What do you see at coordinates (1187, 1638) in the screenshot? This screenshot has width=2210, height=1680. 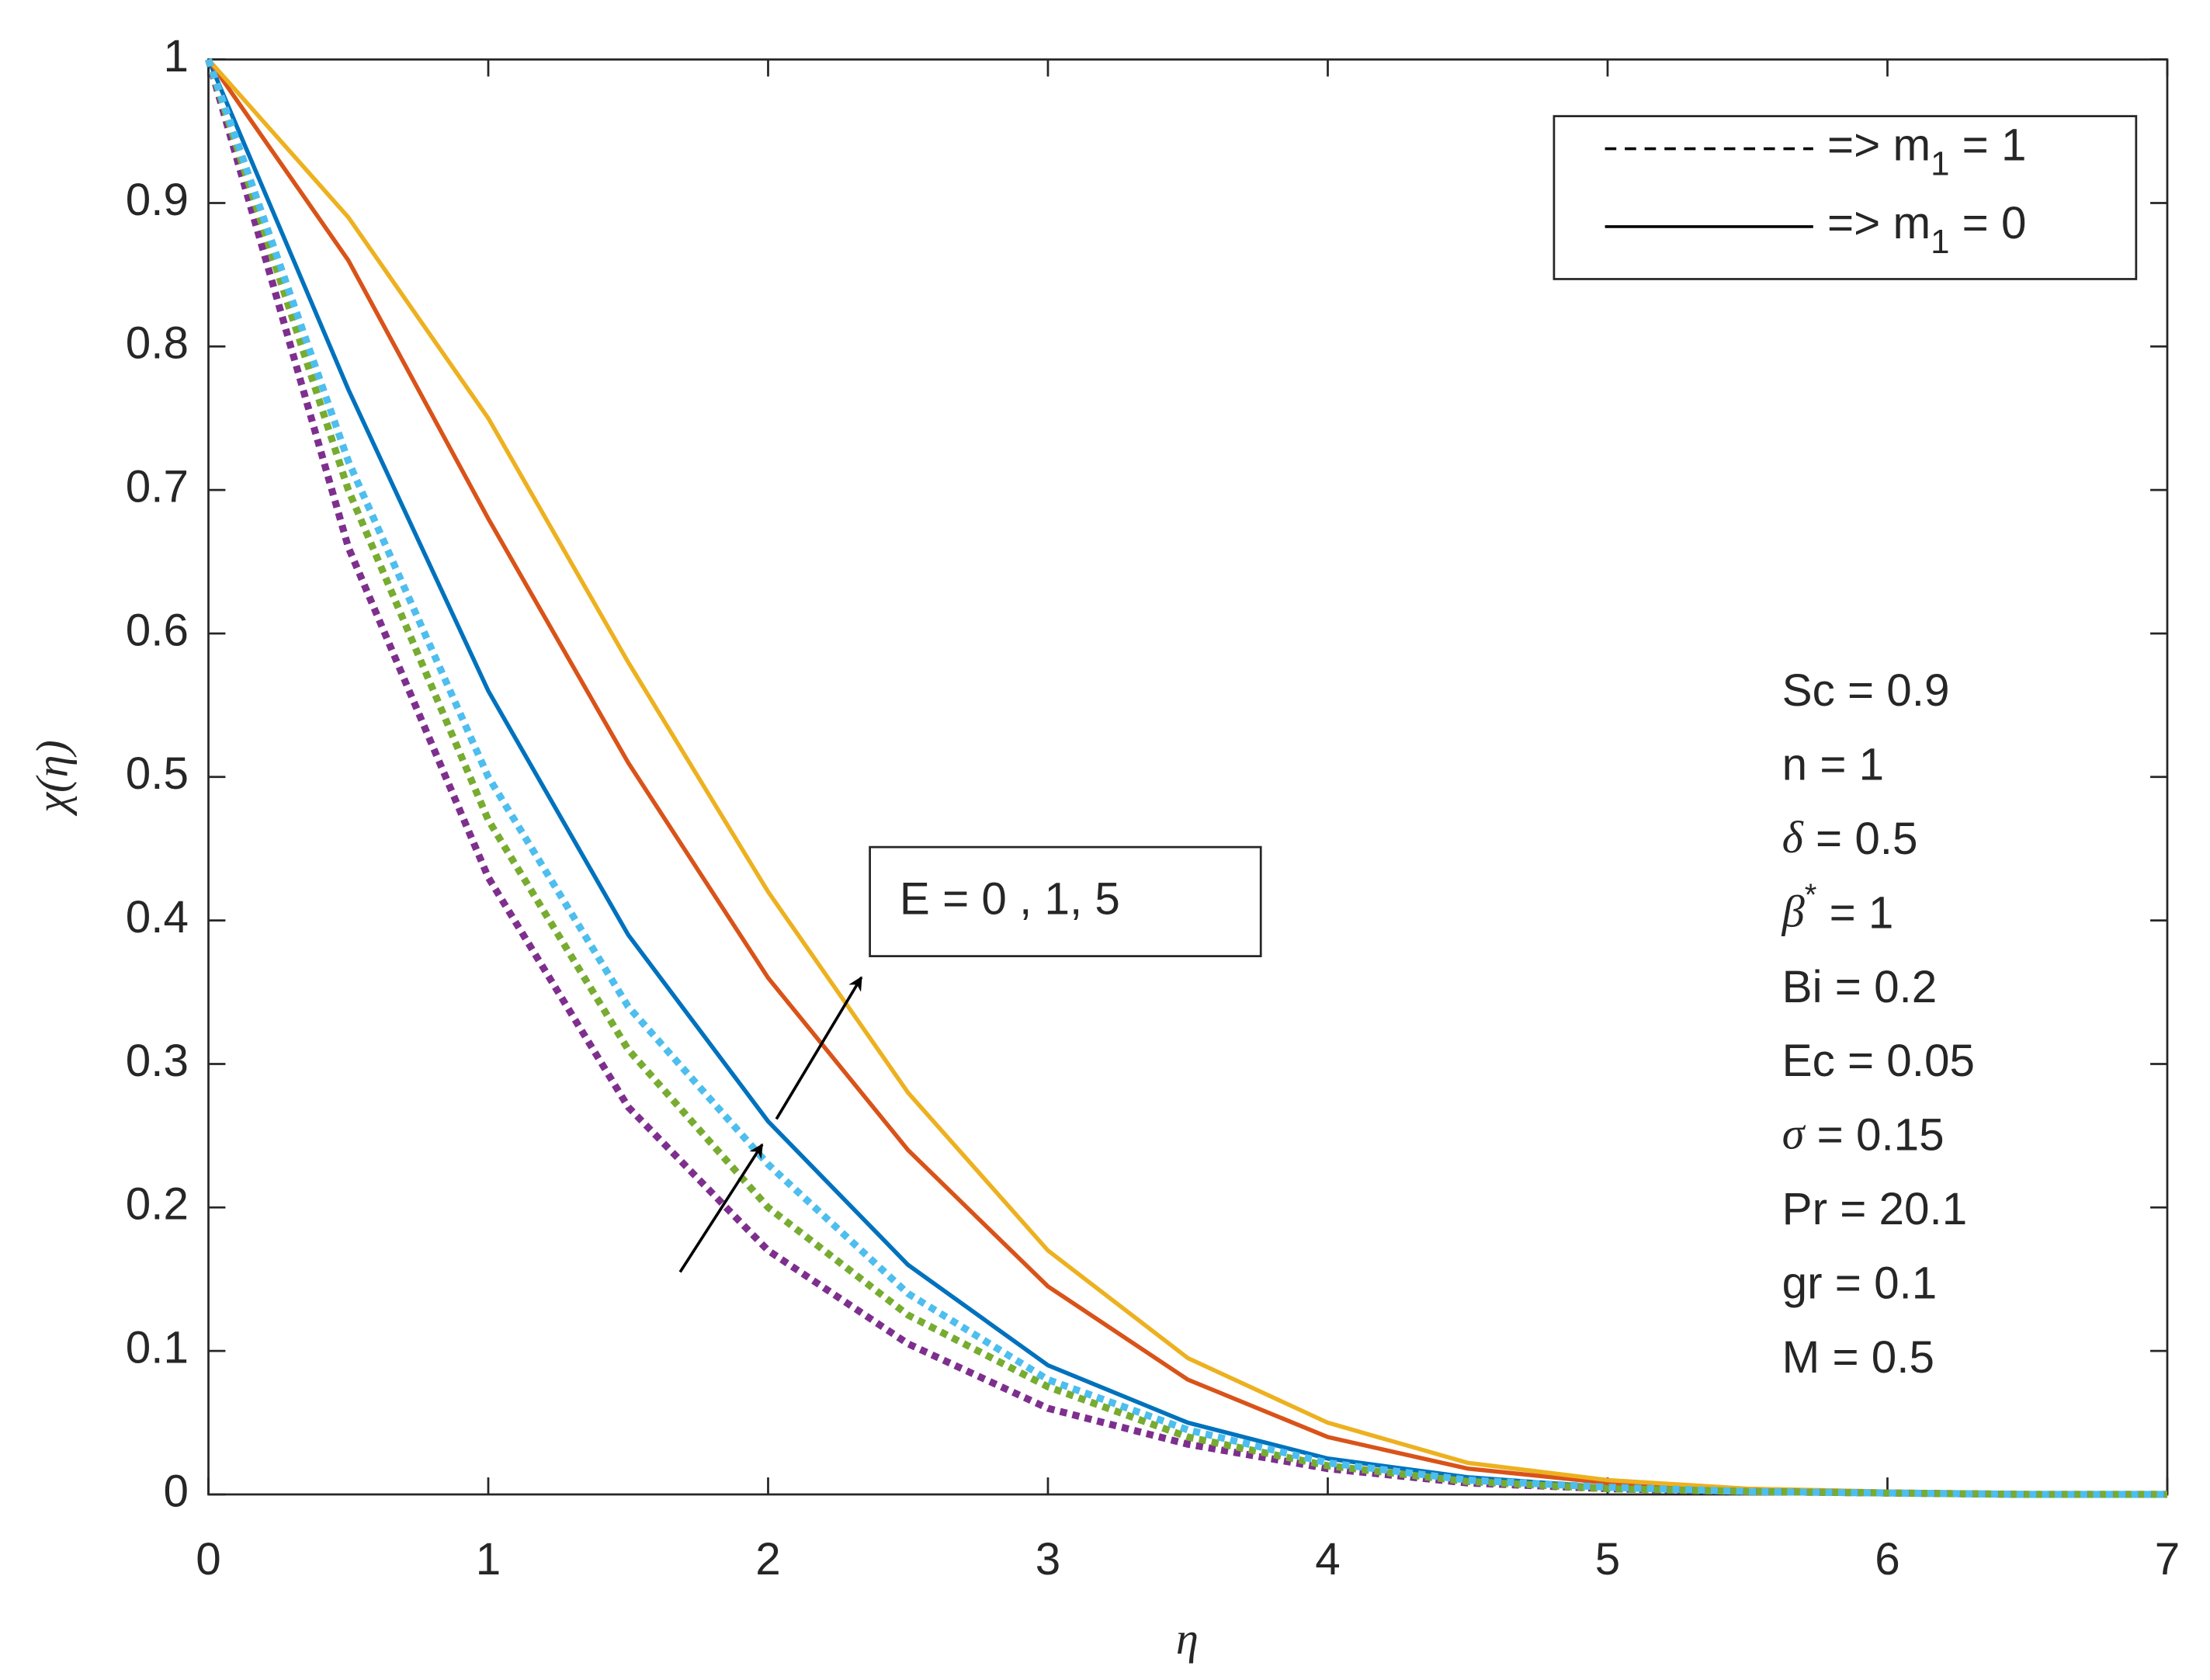 I see `x-axis-label: η` at bounding box center [1187, 1638].